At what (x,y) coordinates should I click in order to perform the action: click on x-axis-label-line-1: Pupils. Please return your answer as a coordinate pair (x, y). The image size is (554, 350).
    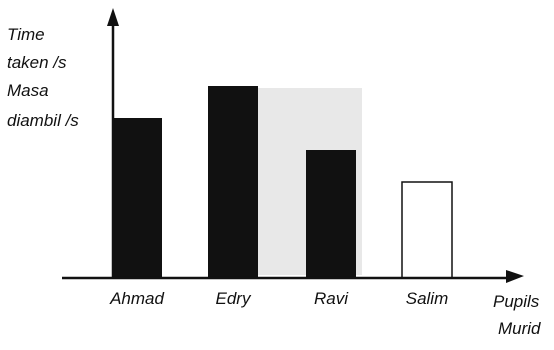
    Looking at the image, I should click on (516, 301).